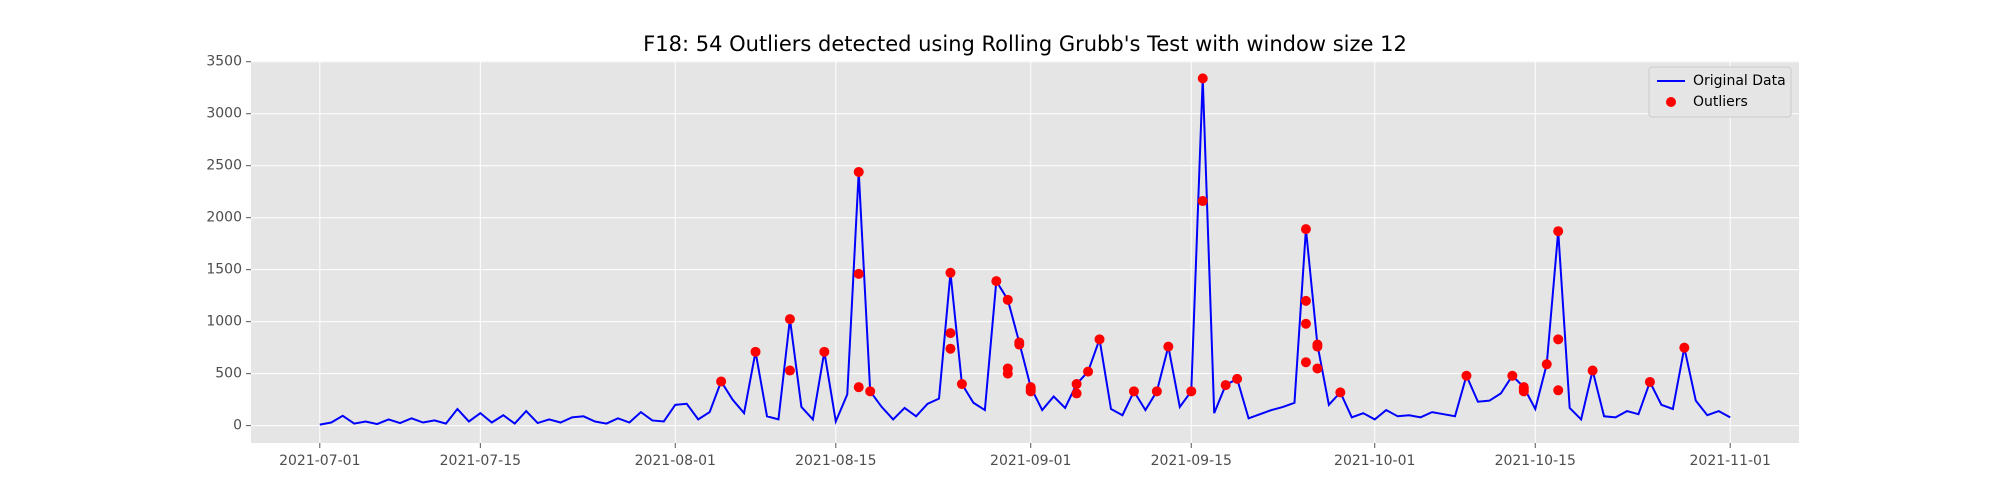 Image resolution: width=2000 pixels, height=500 pixels. I want to click on y-tick-label: 0, so click(237, 426).